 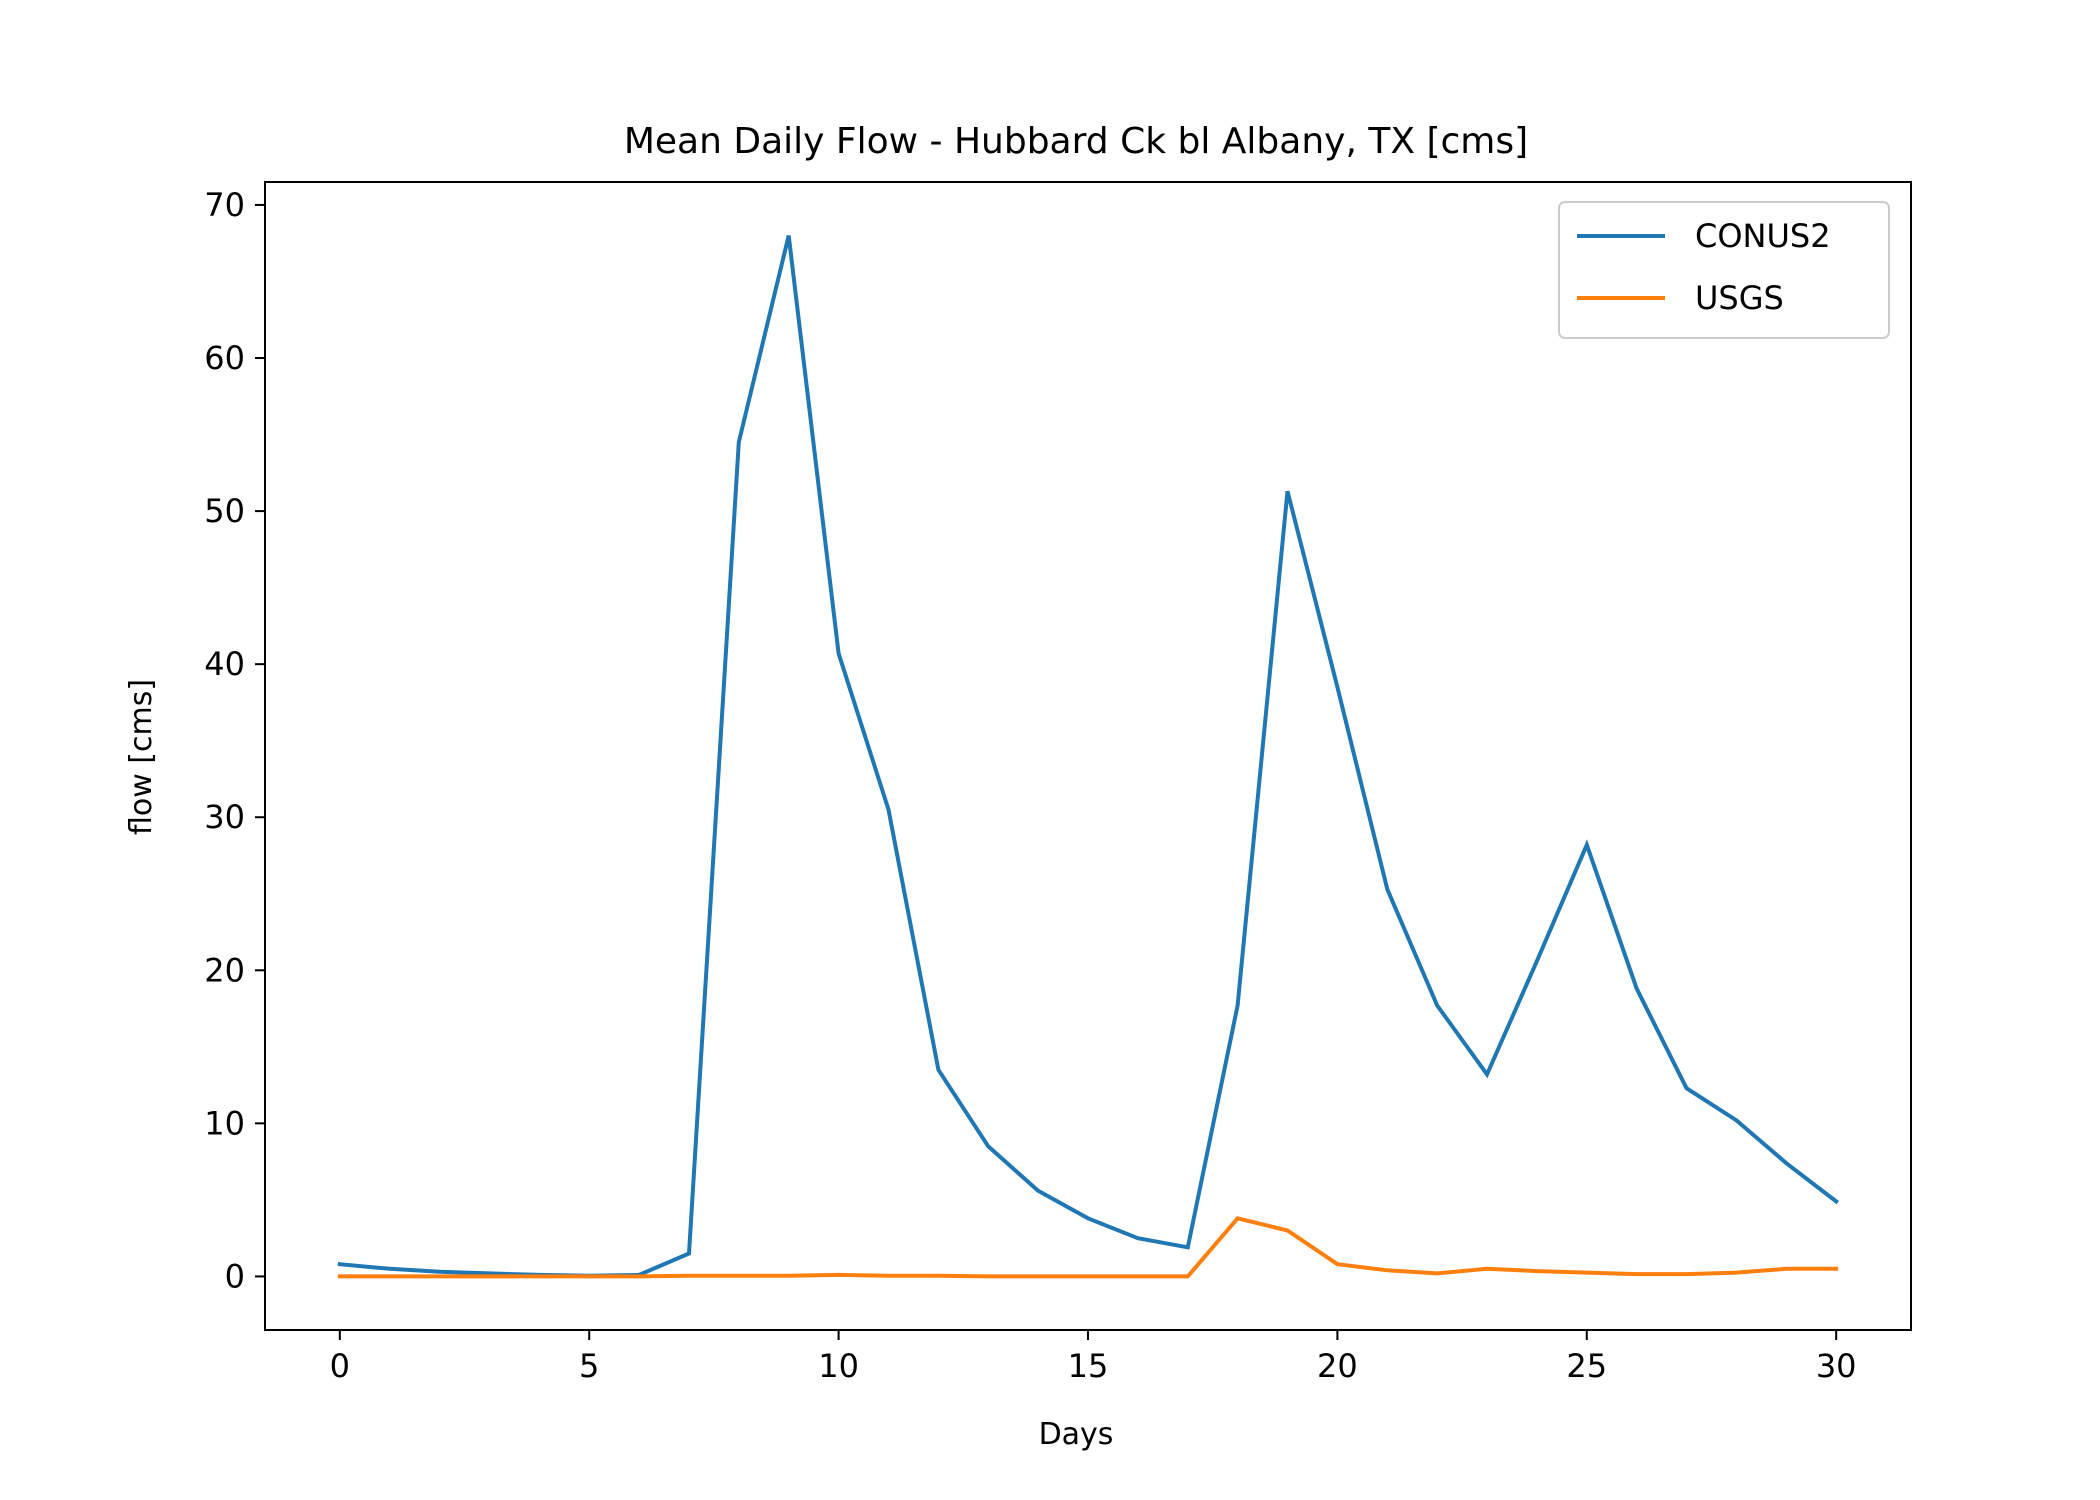 What do you see at coordinates (224, 1123) in the screenshot?
I see `y-tick-label: 10` at bounding box center [224, 1123].